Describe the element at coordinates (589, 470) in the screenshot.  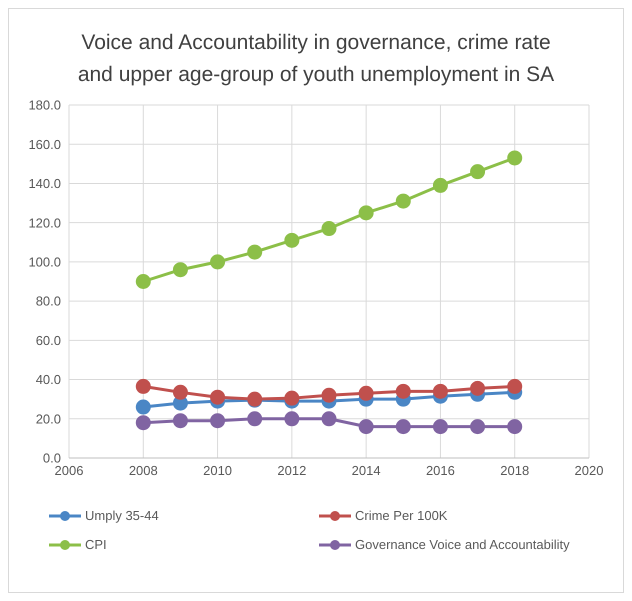
I see `x-tick-label: 2020` at that location.